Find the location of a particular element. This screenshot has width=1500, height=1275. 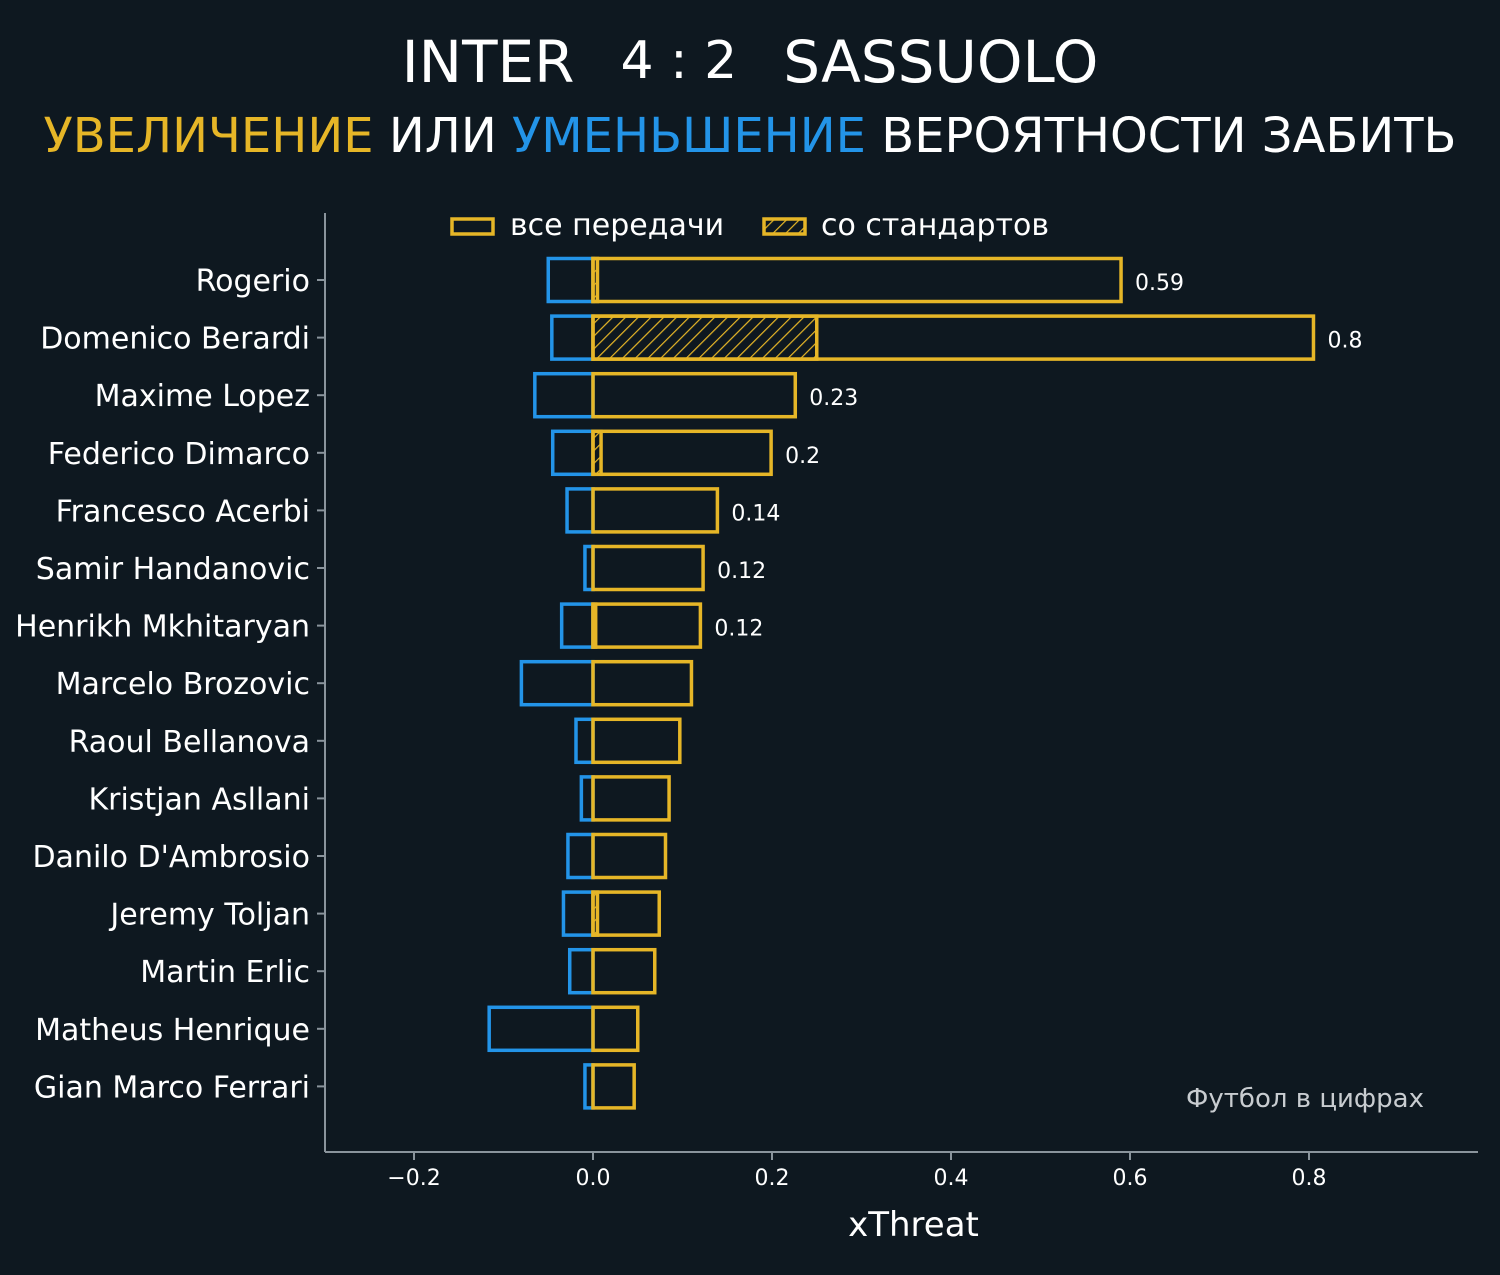

player-row: Raoul Bellanova is located at coordinates (375, 741).